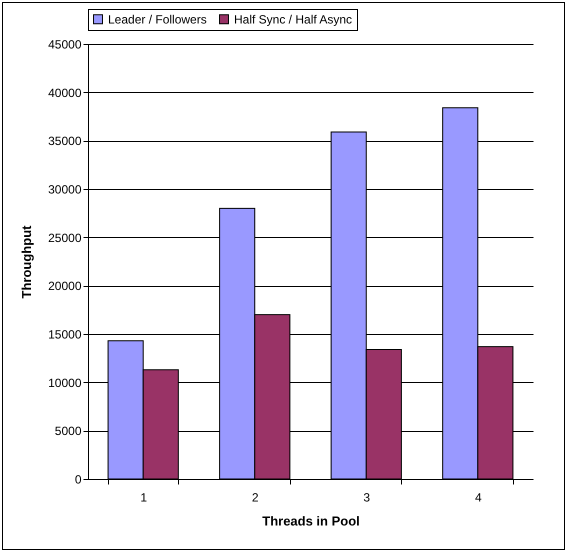 This screenshot has height=554, width=569. I want to click on y-tick-label: 0, so click(78, 479).